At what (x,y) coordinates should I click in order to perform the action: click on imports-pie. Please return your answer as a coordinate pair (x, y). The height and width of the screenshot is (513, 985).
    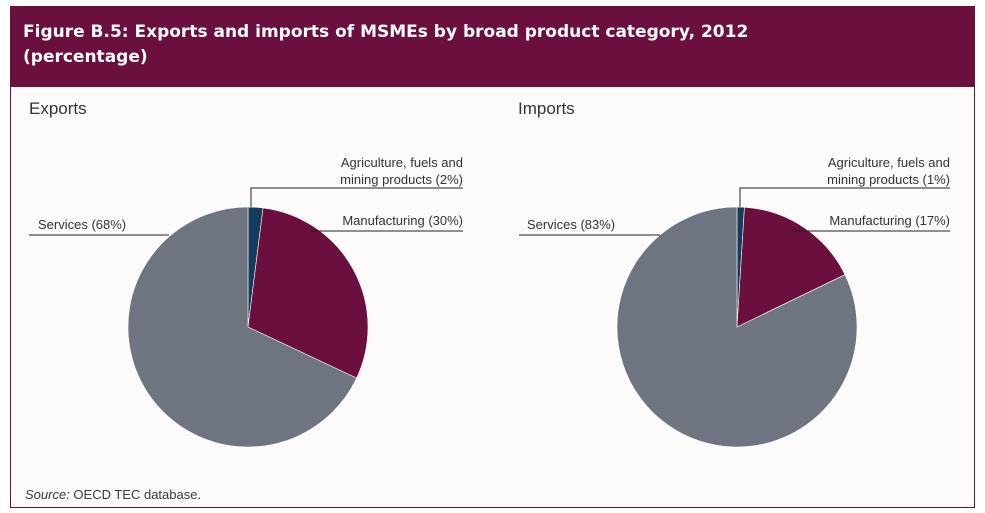
    Looking at the image, I should click on (737, 327).